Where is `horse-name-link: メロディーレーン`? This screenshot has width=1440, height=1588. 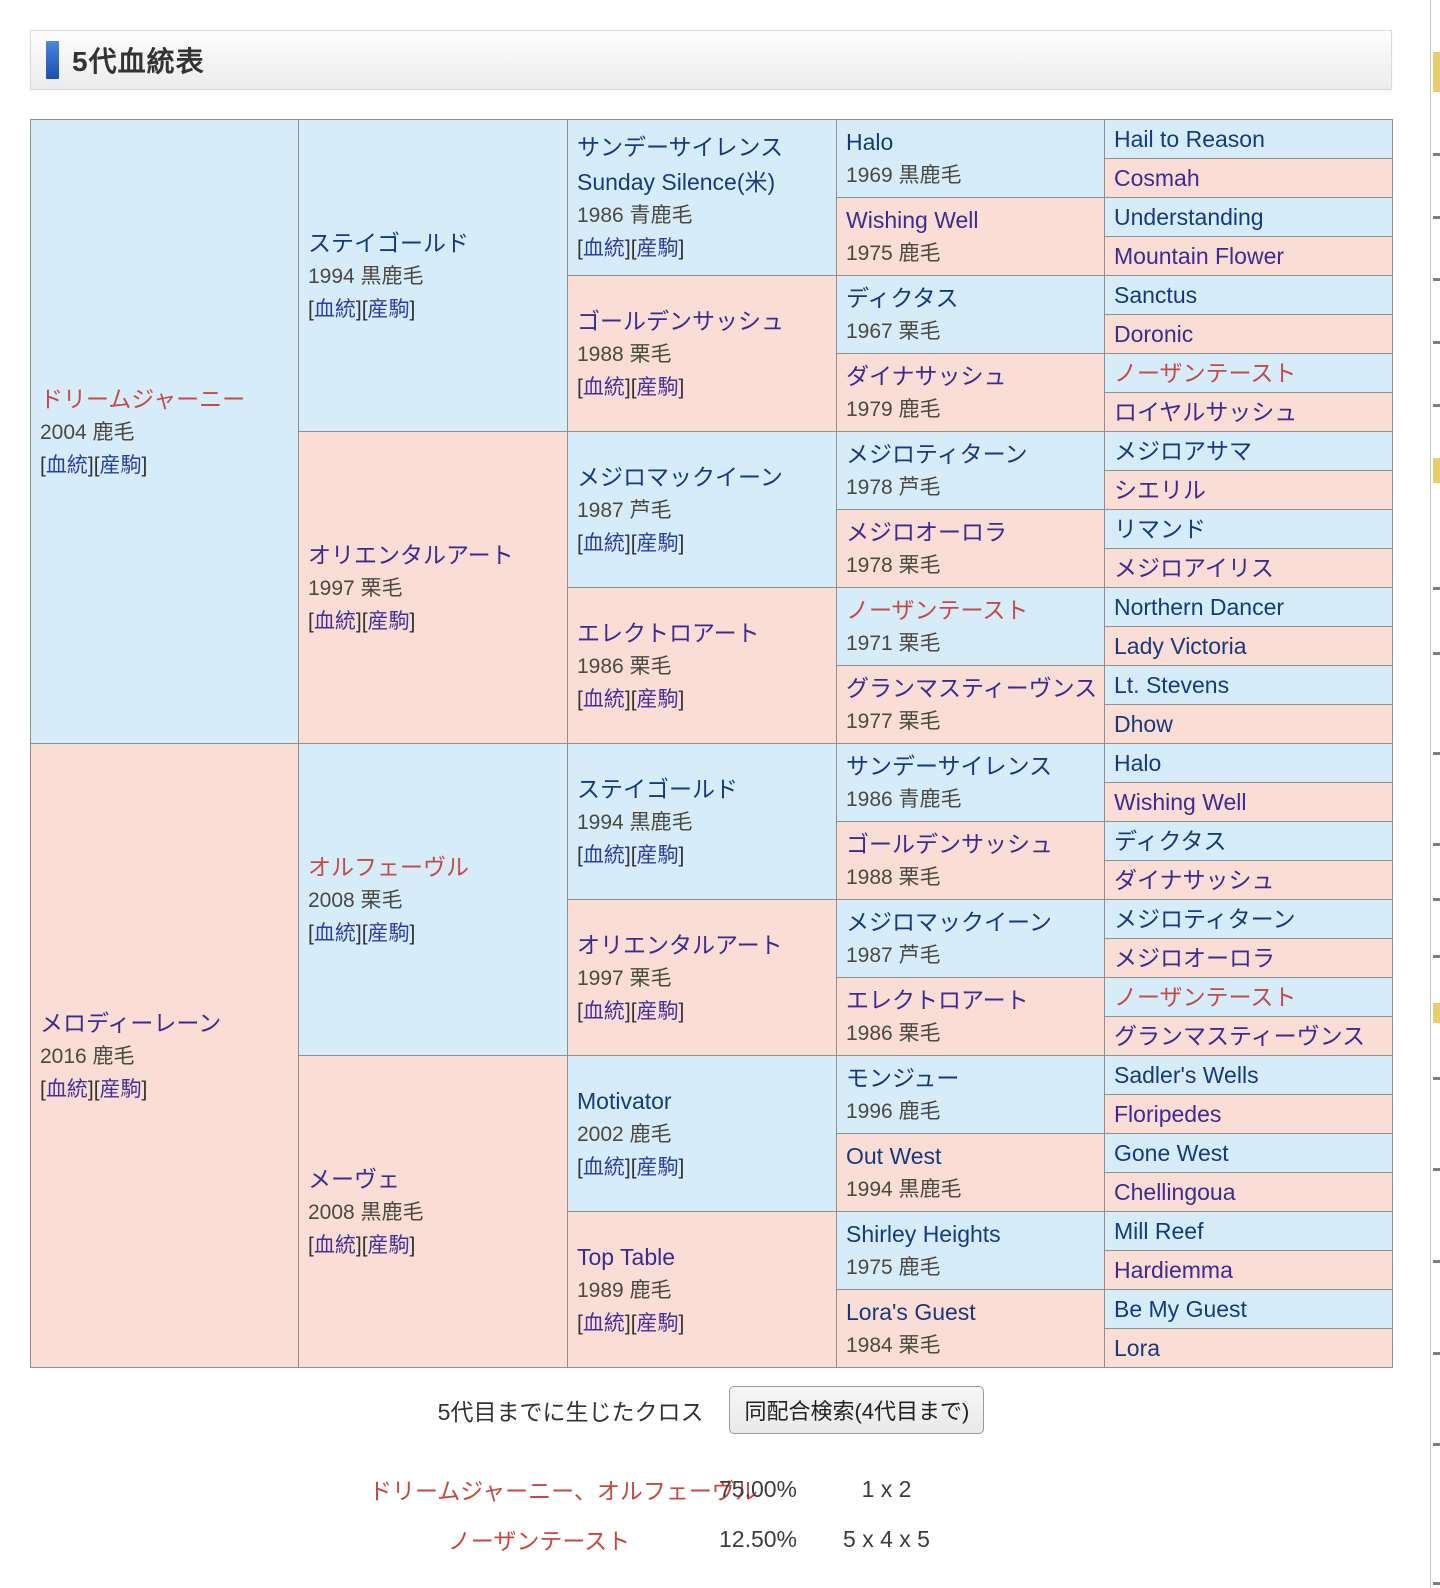 horse-name-link: メロディーレーン is located at coordinates (131, 1022).